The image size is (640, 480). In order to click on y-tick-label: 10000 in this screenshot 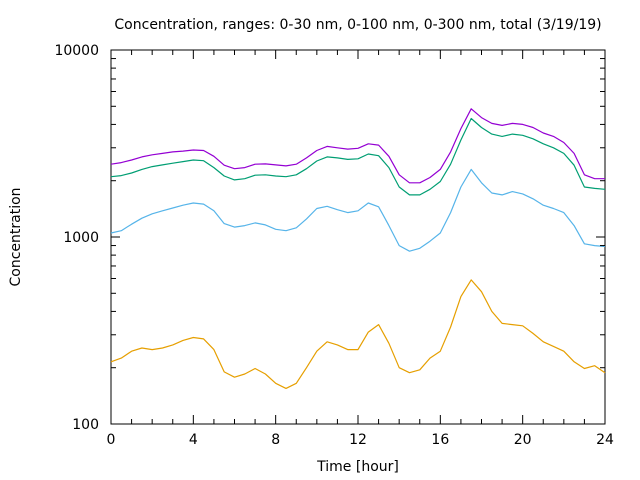, I will do `click(76, 51)`.